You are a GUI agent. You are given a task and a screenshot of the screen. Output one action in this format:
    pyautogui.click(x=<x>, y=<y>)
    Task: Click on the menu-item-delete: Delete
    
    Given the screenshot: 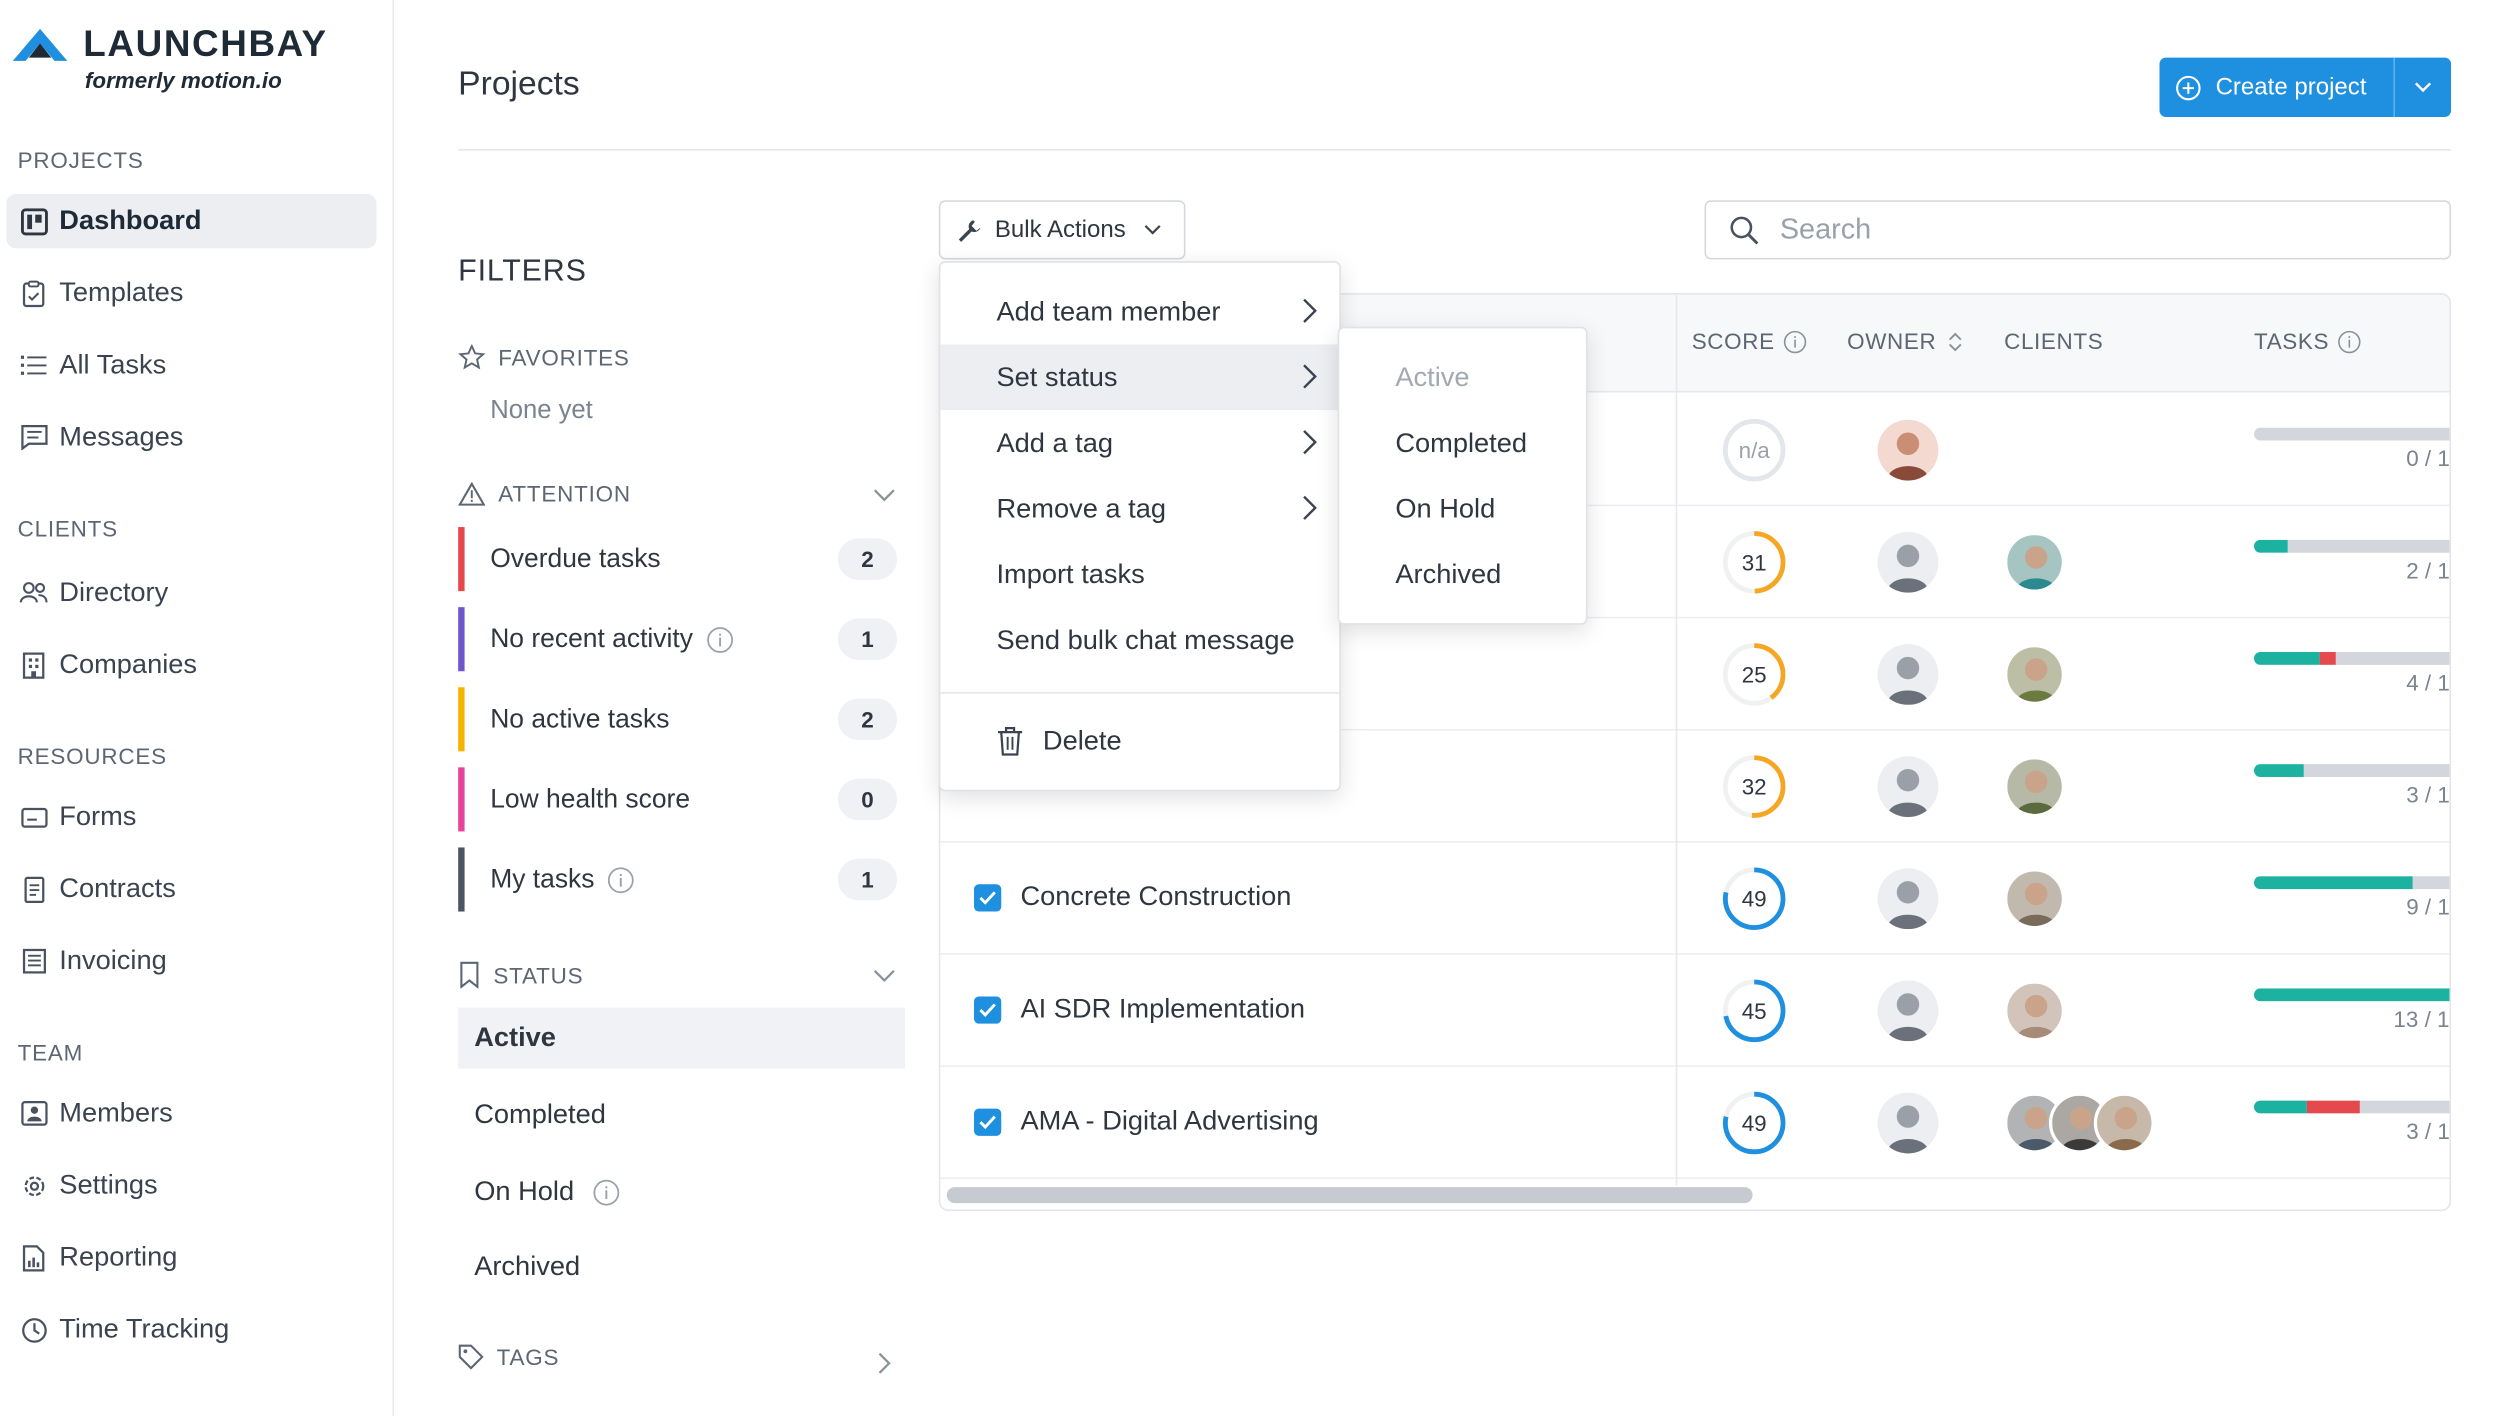 What is the action you would take?
    pyautogui.click(x=1139, y=741)
    